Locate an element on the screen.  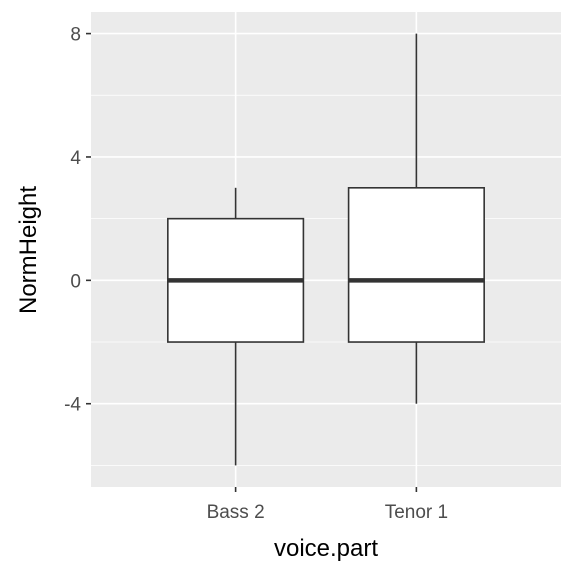
x-tick-label: Tenor 1 is located at coordinates (416, 512).